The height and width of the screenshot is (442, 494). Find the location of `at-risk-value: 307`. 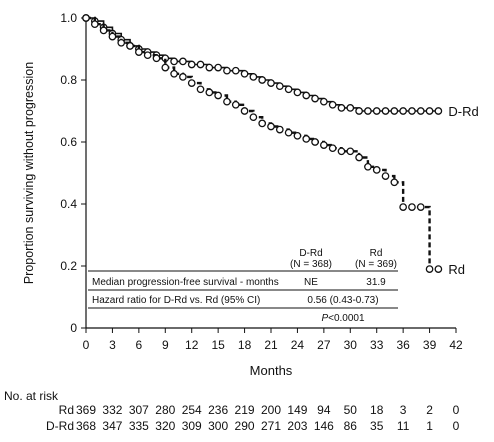

at-risk-value: 307 is located at coordinates (139, 410).